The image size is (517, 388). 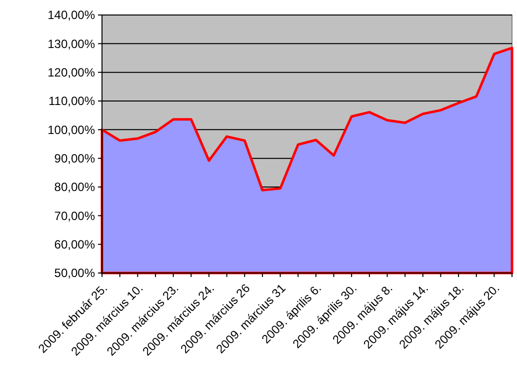 I want to click on y-tick-label: 120,00%, so click(x=72, y=73).